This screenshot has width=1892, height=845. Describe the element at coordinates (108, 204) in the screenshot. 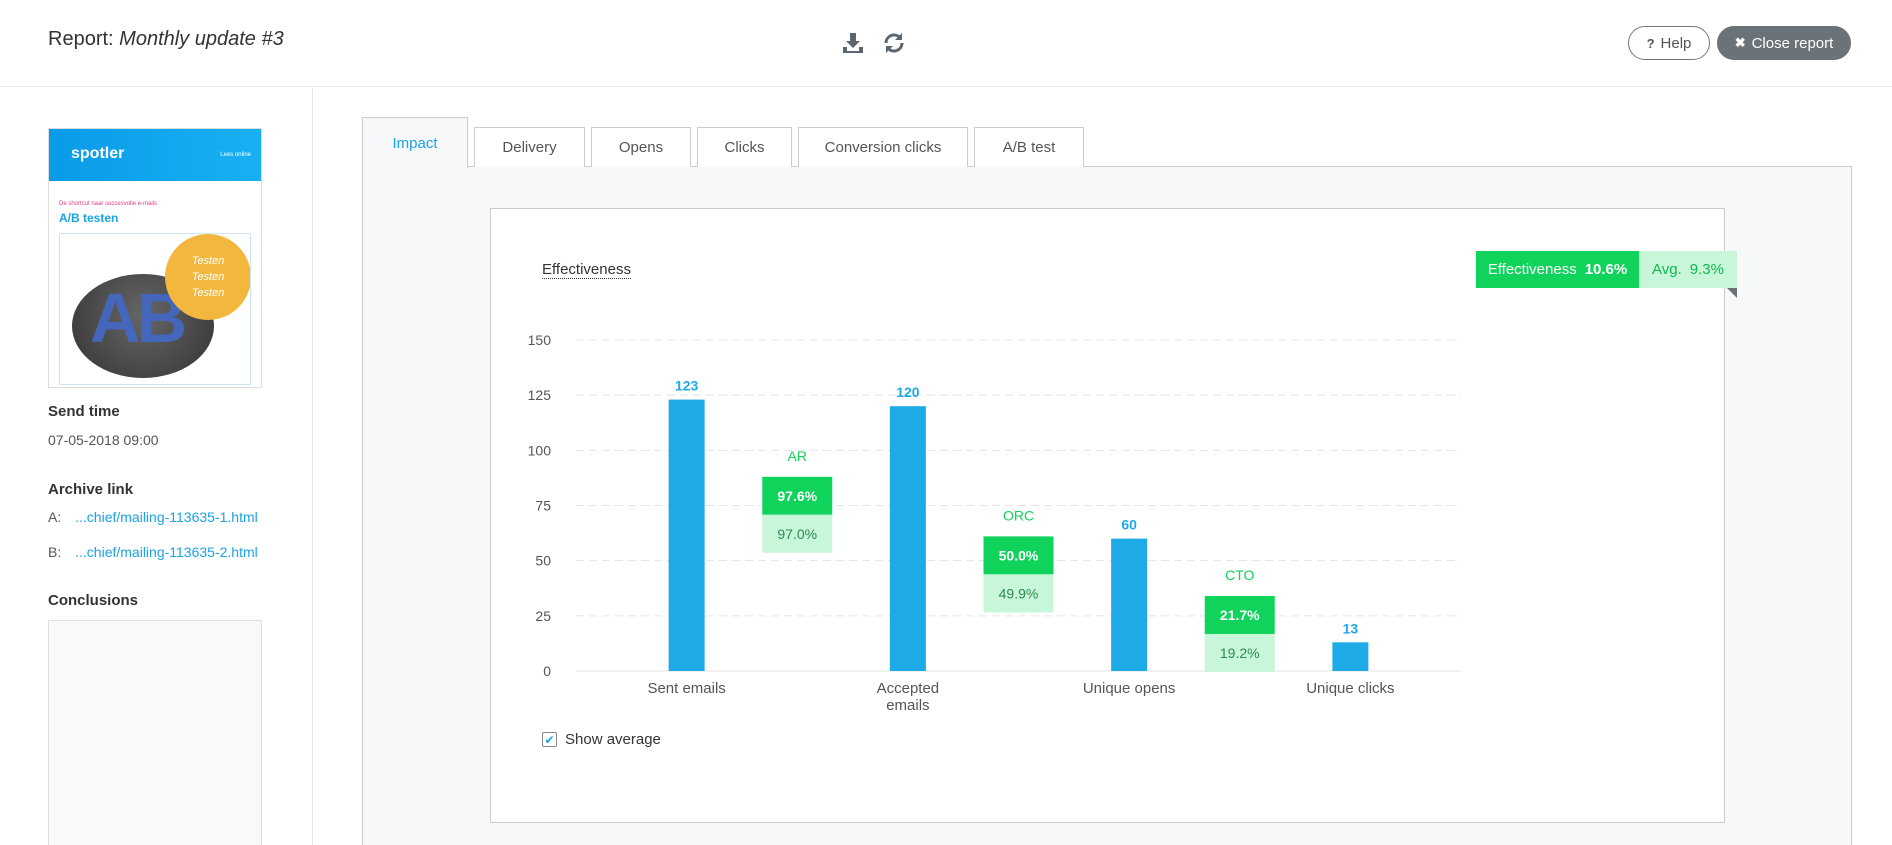

I see `thumbnail-subtitle: De shortcut naar succesvolle e-mails` at that location.